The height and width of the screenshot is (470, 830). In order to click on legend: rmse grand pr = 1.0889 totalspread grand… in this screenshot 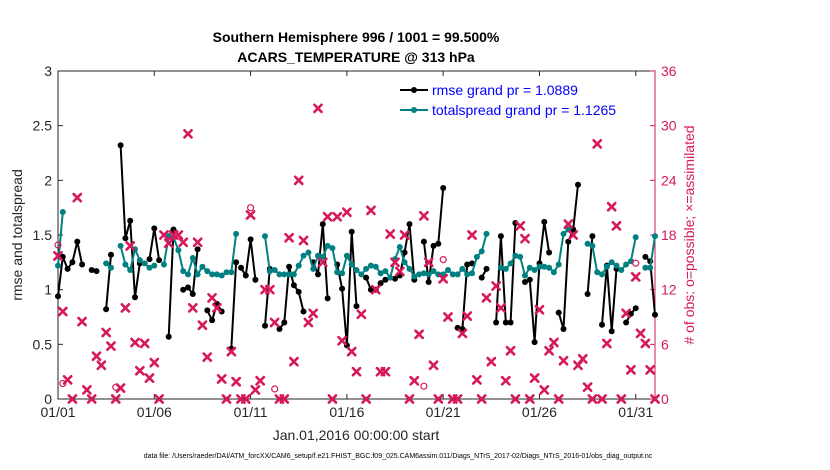, I will do `click(525, 100)`.